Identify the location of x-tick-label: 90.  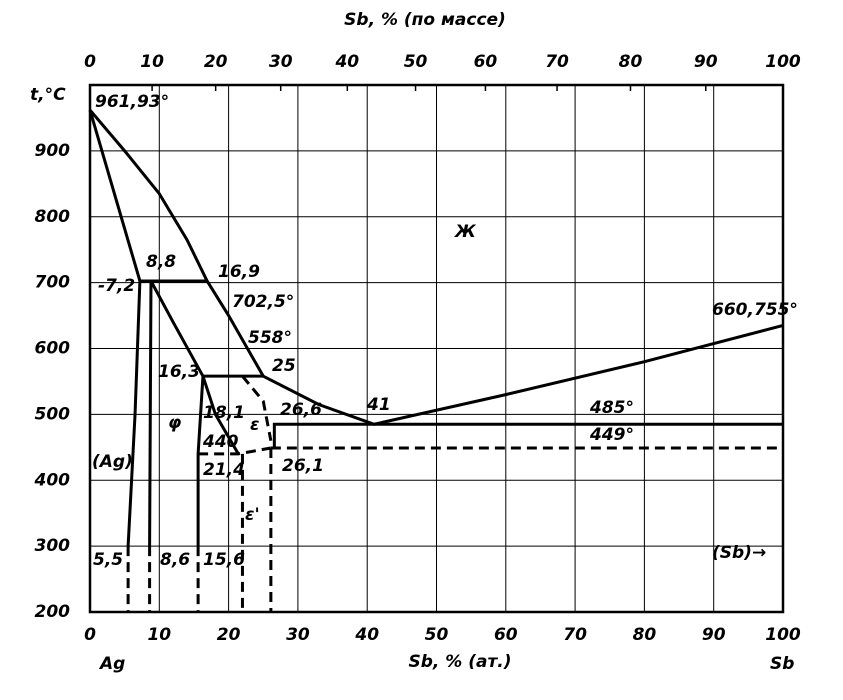
(714, 635).